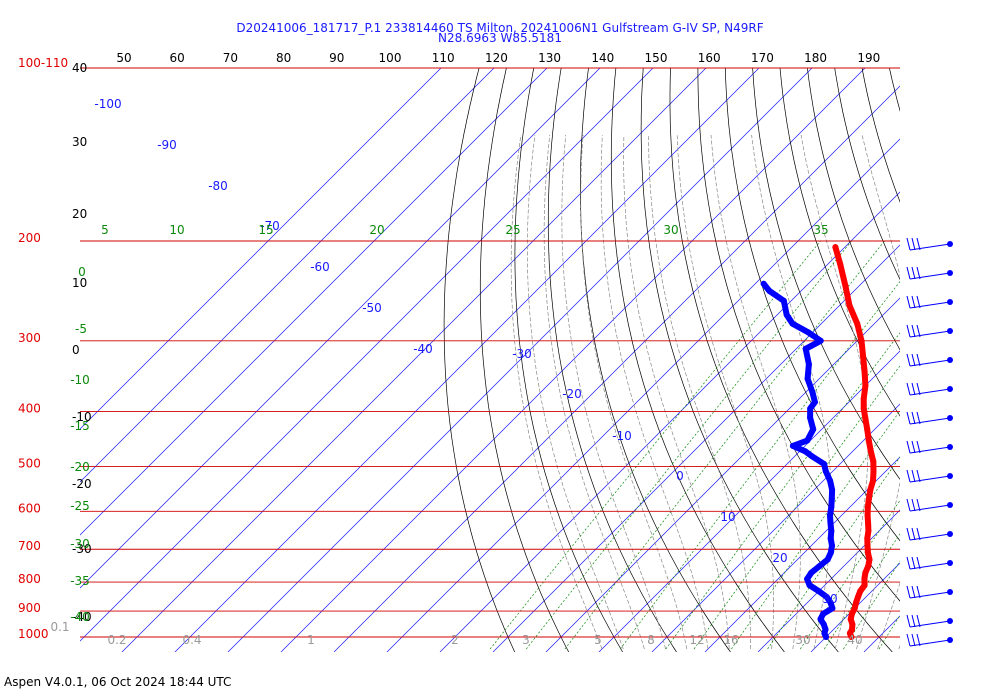 The height and width of the screenshot is (700, 1000). I want to click on left-temperature-label: -20, so click(82, 484).